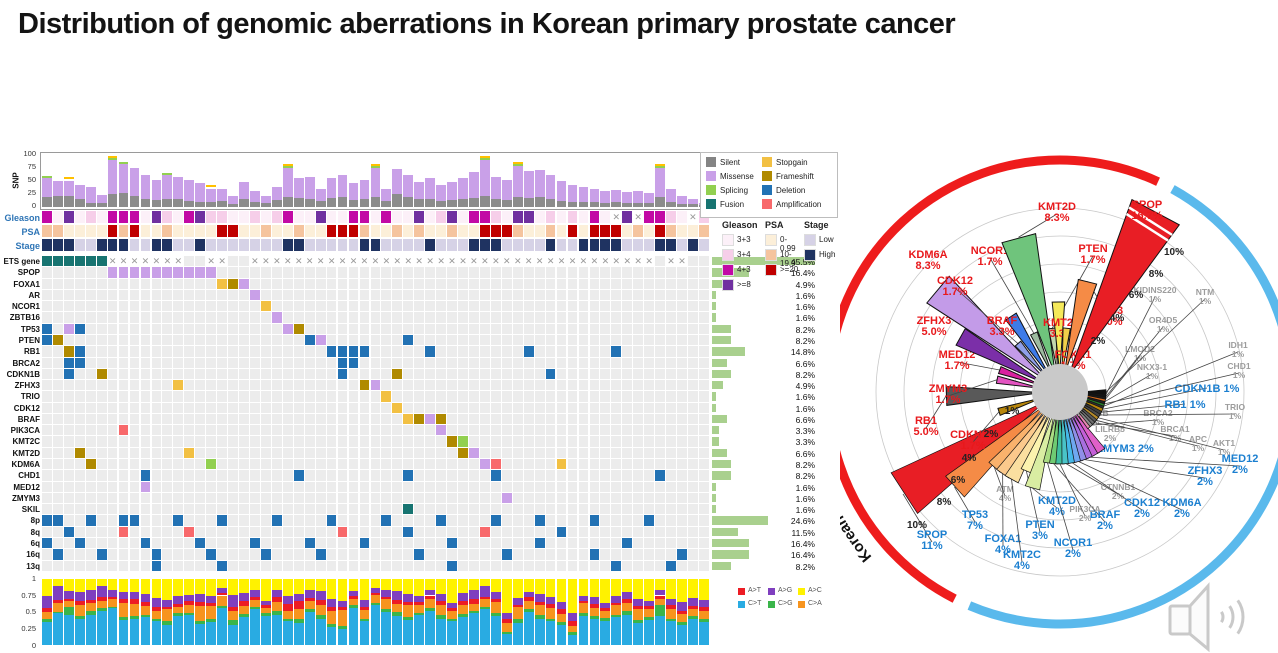 Image resolution: width=1278 pixels, height=653 pixels. I want to click on speaker-icon, so click(1206, 617).